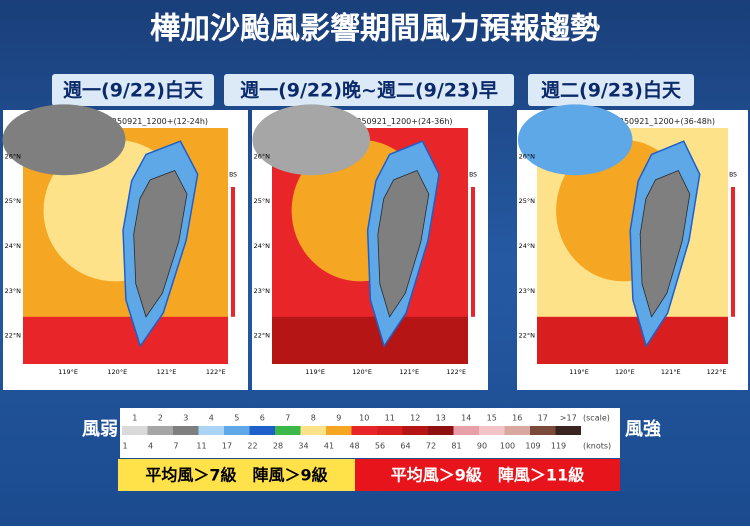 This screenshot has width=750, height=530. I want to click on scale-label: 3, so click(185, 418).